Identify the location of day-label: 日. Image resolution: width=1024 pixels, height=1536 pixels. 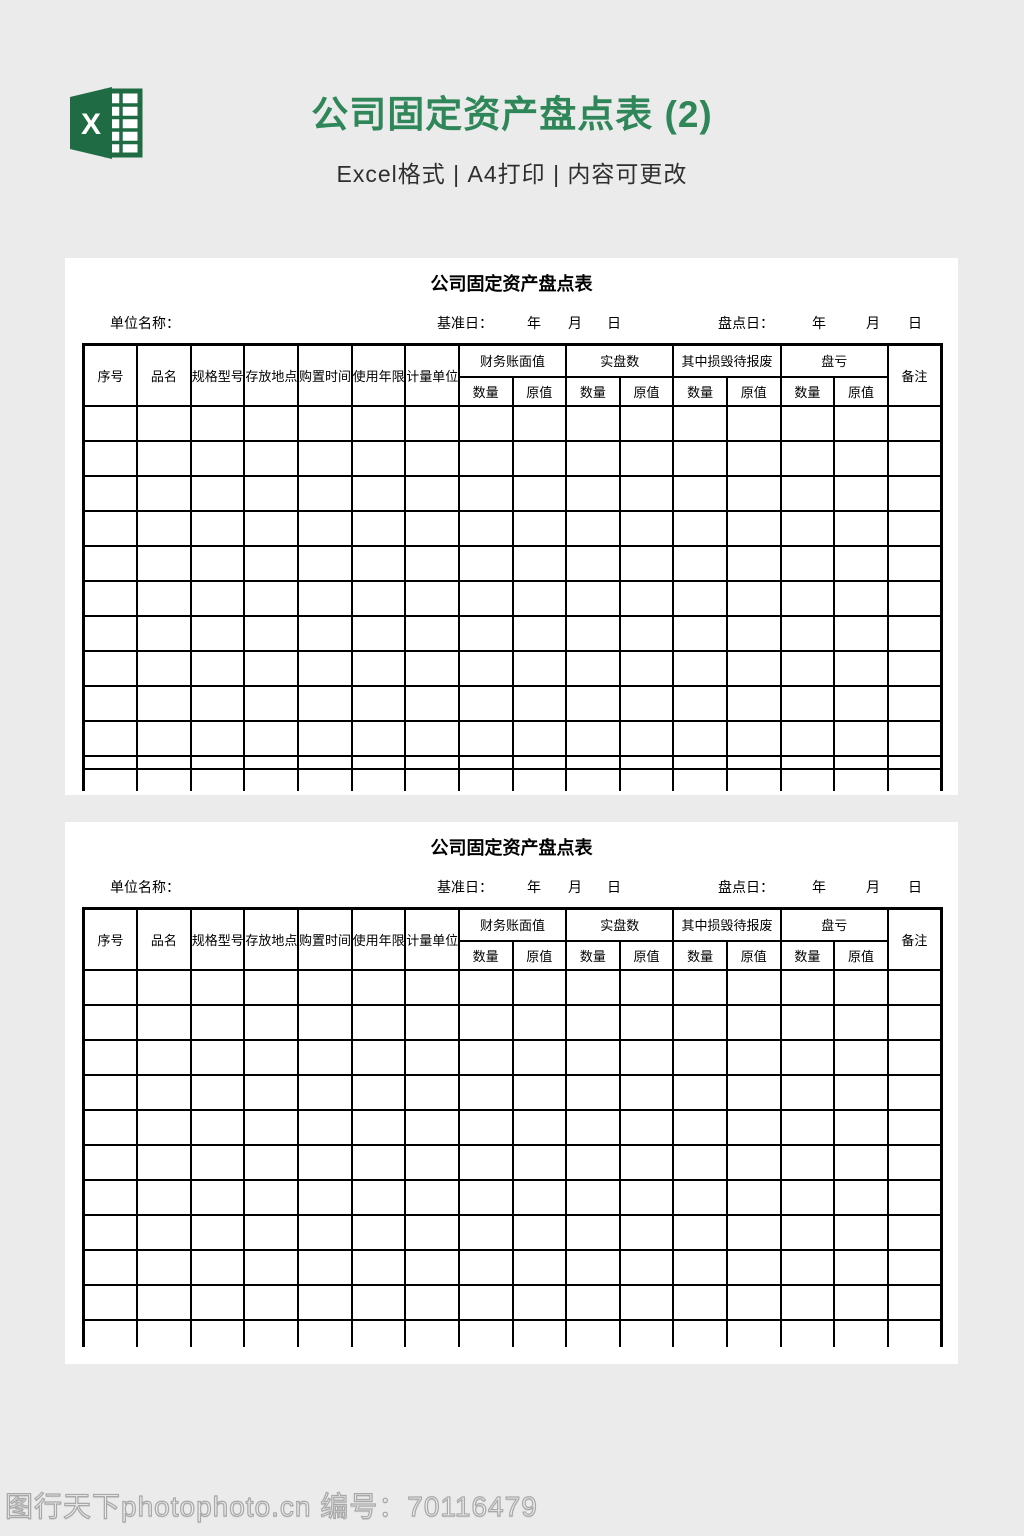
(614, 324).